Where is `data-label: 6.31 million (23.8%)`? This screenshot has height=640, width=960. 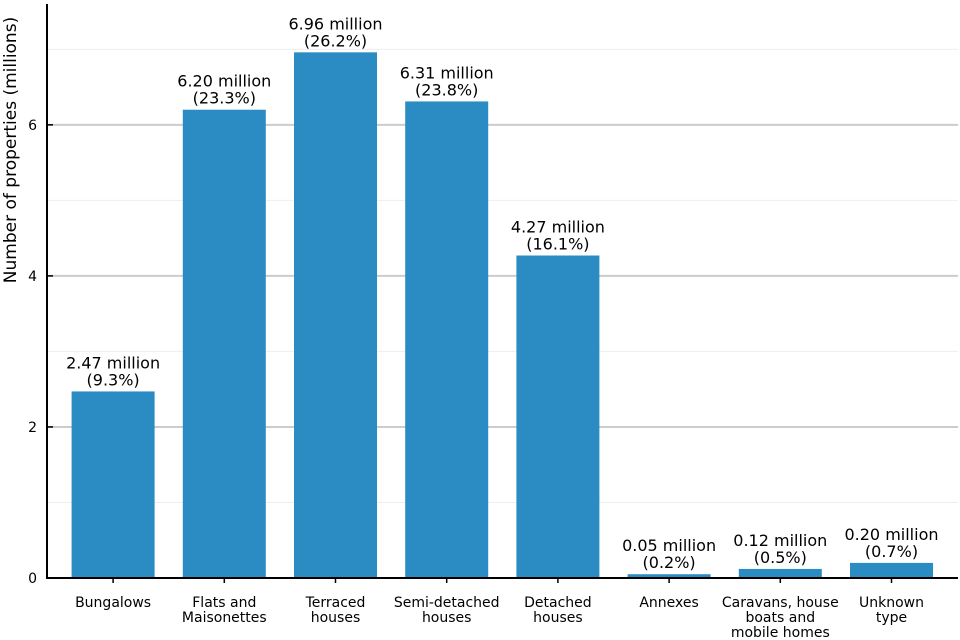 data-label: 6.31 million (23.8%) is located at coordinates (447, 81).